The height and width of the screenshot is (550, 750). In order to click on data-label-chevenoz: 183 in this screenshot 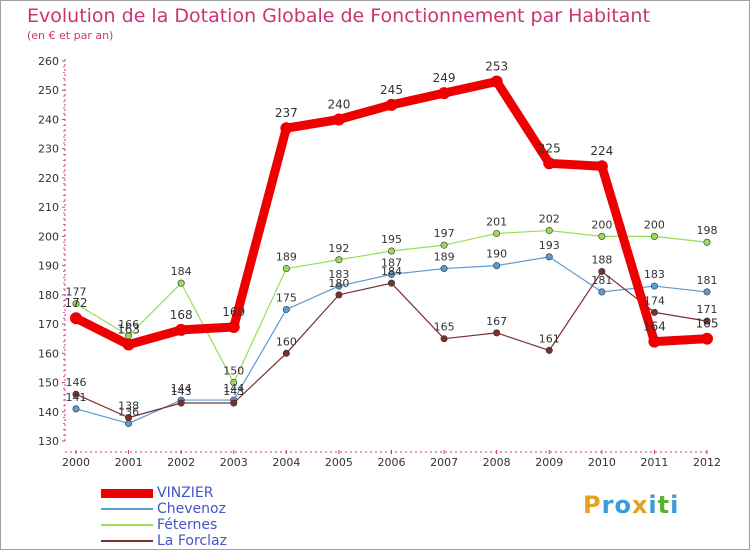, I will do `click(654, 274)`.